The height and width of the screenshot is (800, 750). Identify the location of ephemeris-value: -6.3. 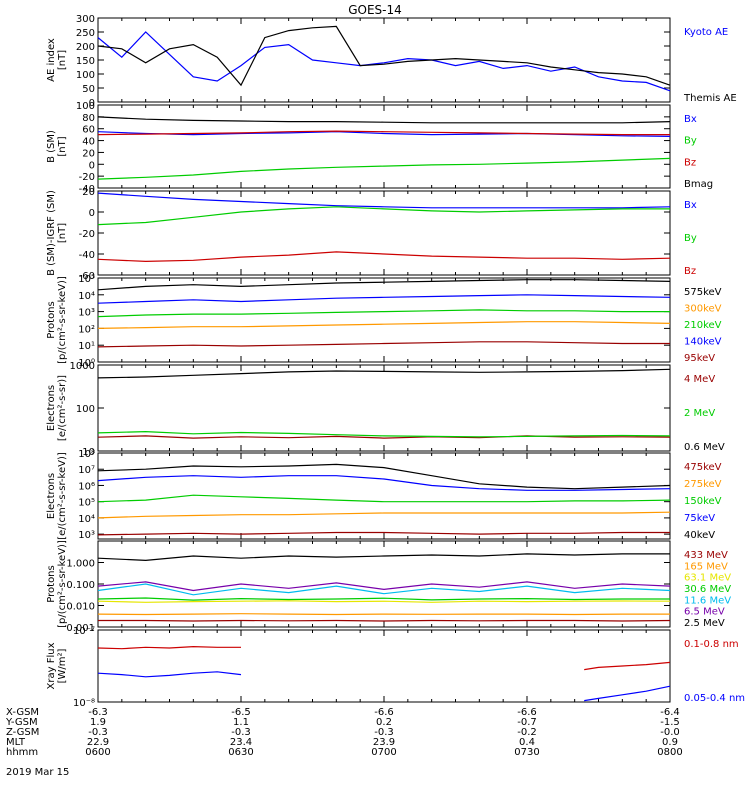
(98, 712).